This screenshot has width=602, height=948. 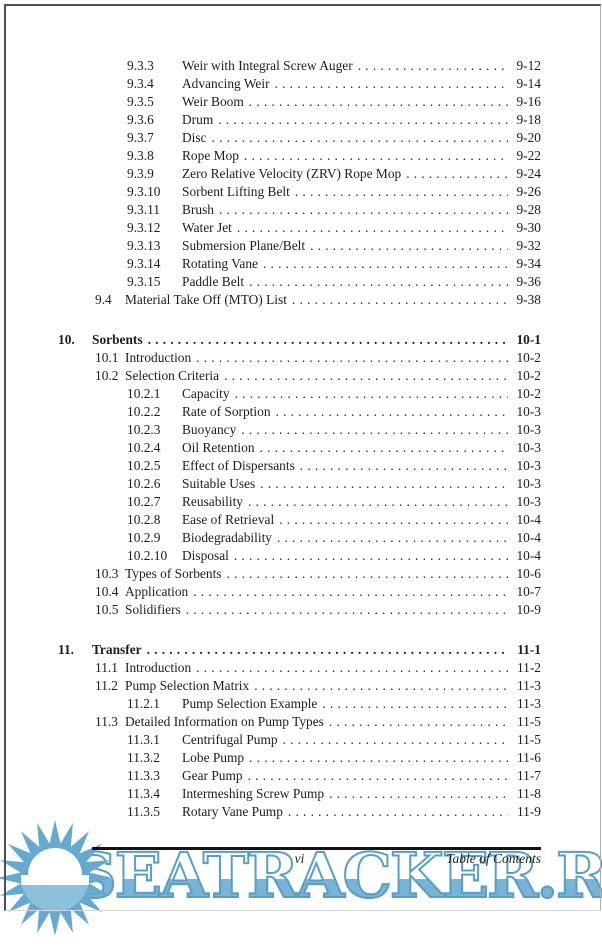 I want to click on toc-entry-number: 11.3, so click(x=106, y=721).